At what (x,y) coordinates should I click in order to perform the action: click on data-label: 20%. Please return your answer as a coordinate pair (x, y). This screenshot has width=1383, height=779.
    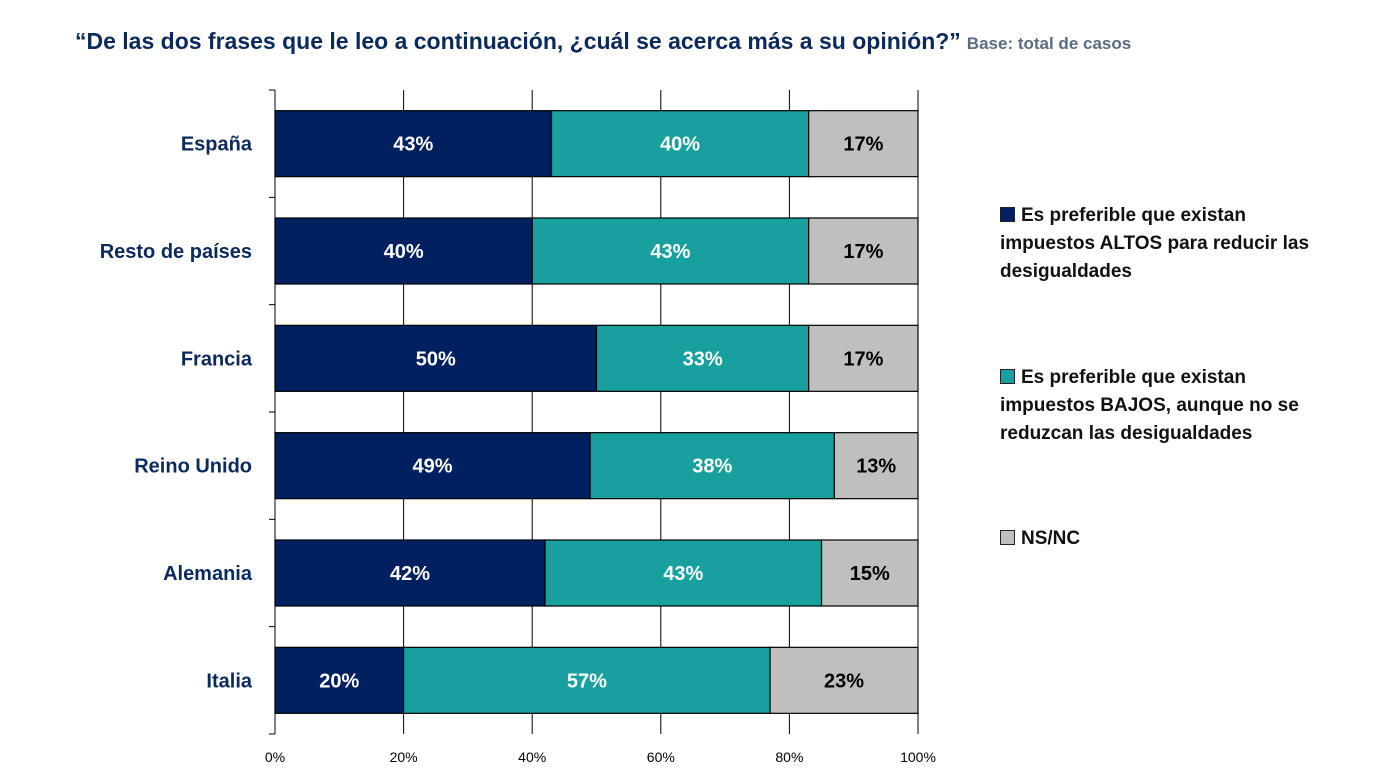
    Looking at the image, I should click on (339, 681).